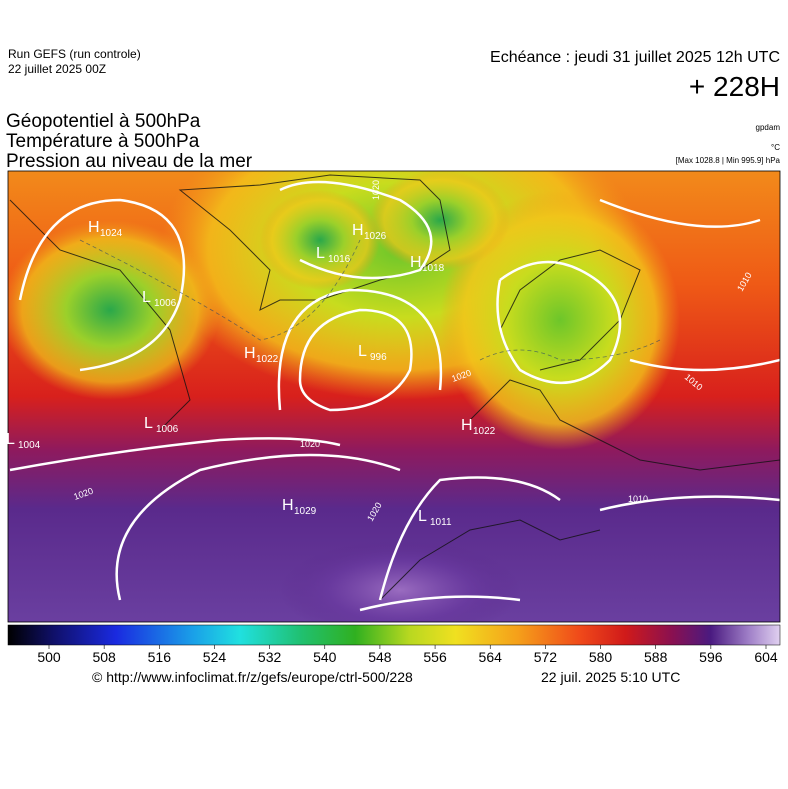 This screenshot has height=789, width=788. Describe the element at coordinates (339, 259) in the screenshot. I see `pressure-center-value: 1016` at that location.